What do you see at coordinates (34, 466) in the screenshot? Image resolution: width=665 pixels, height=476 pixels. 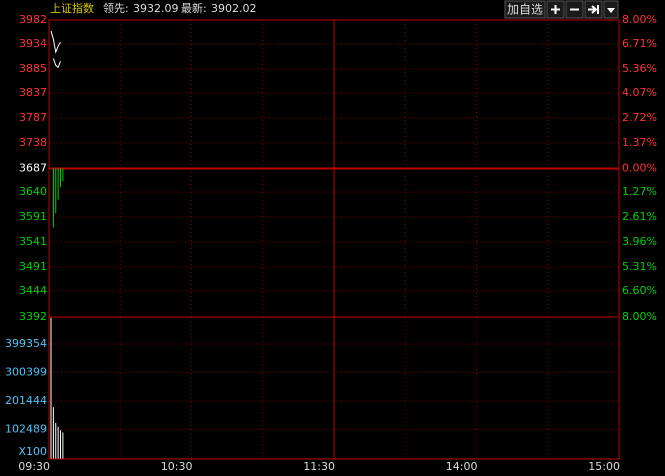 I see `x-tick-label: 09:30` at bounding box center [34, 466].